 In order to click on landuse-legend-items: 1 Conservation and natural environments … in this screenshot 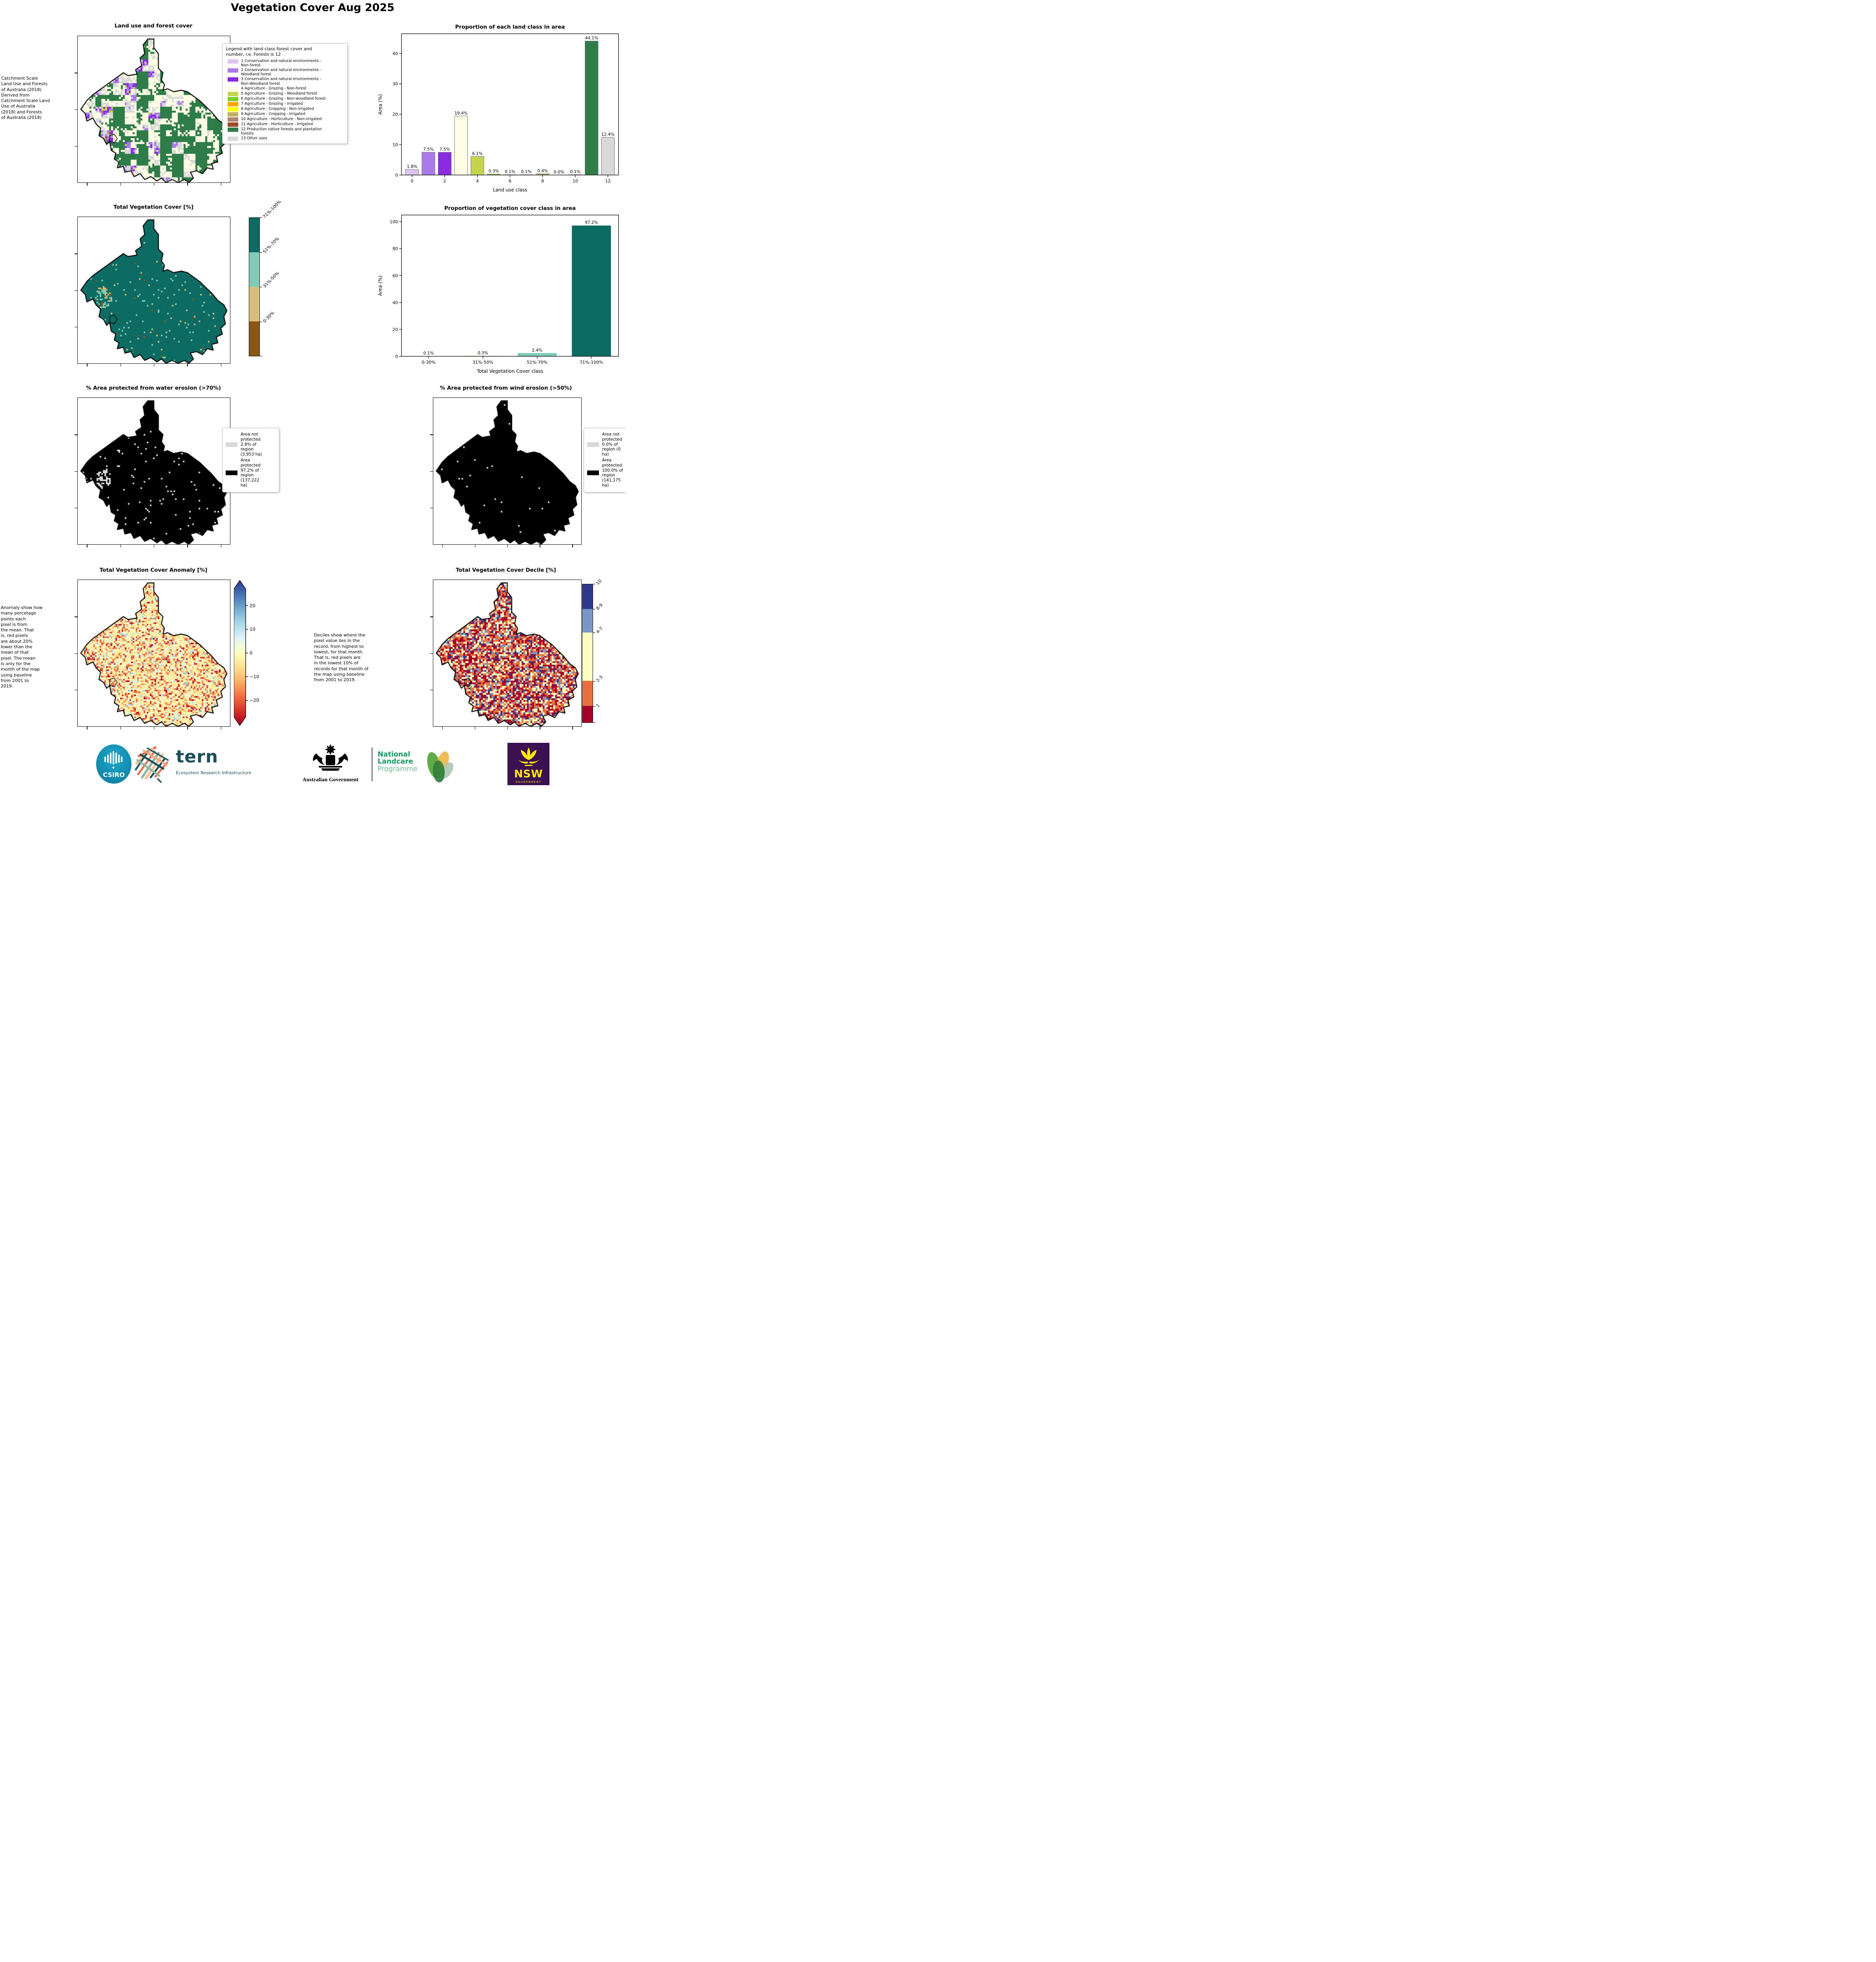, I will do `click(285, 100)`.